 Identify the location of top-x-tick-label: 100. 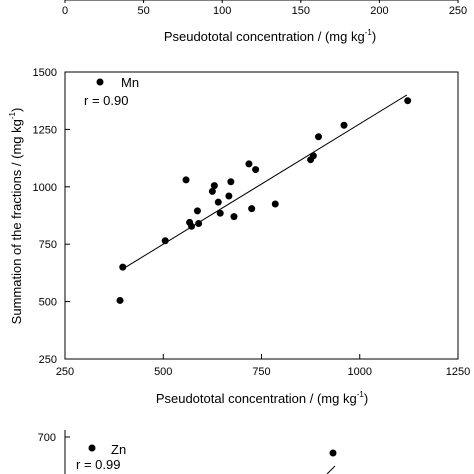
(222, 11).